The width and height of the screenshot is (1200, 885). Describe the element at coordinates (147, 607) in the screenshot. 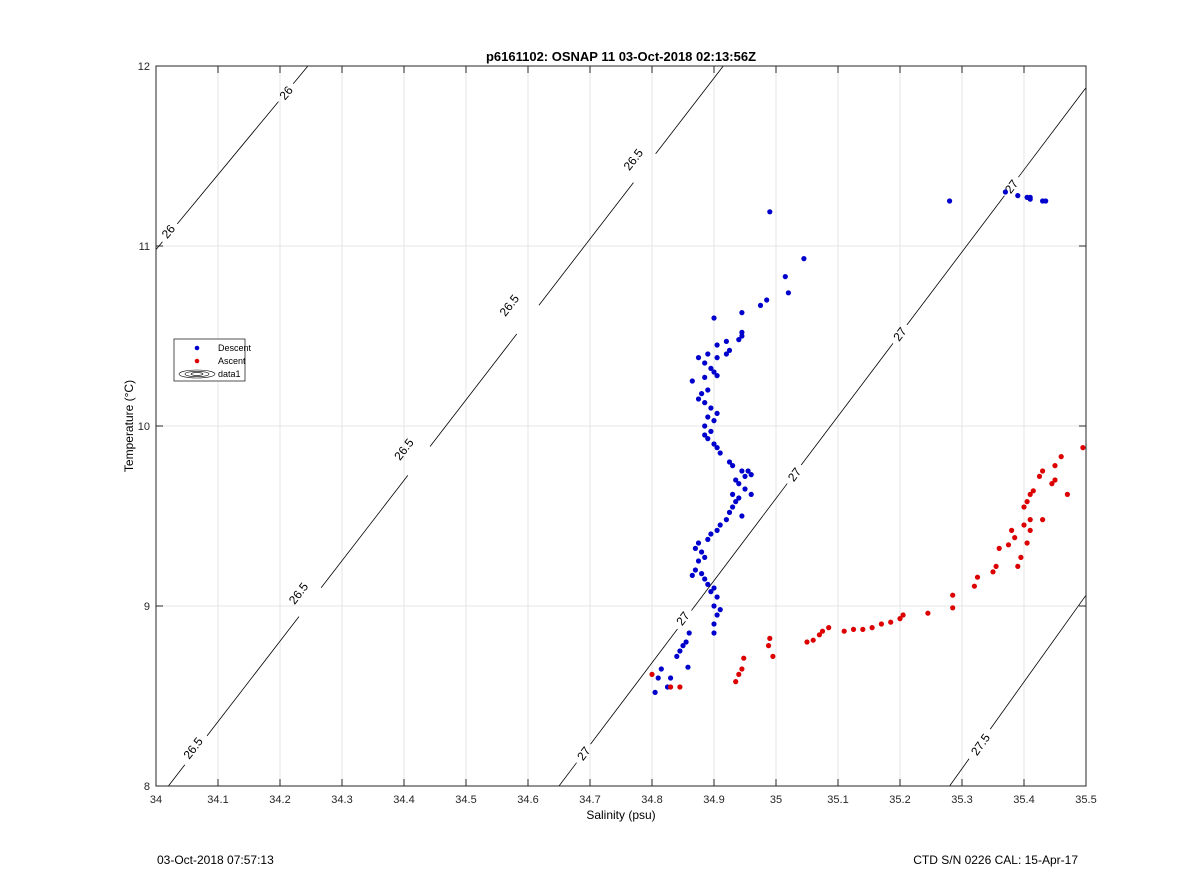

I see `y-tick-label: 9` at that location.